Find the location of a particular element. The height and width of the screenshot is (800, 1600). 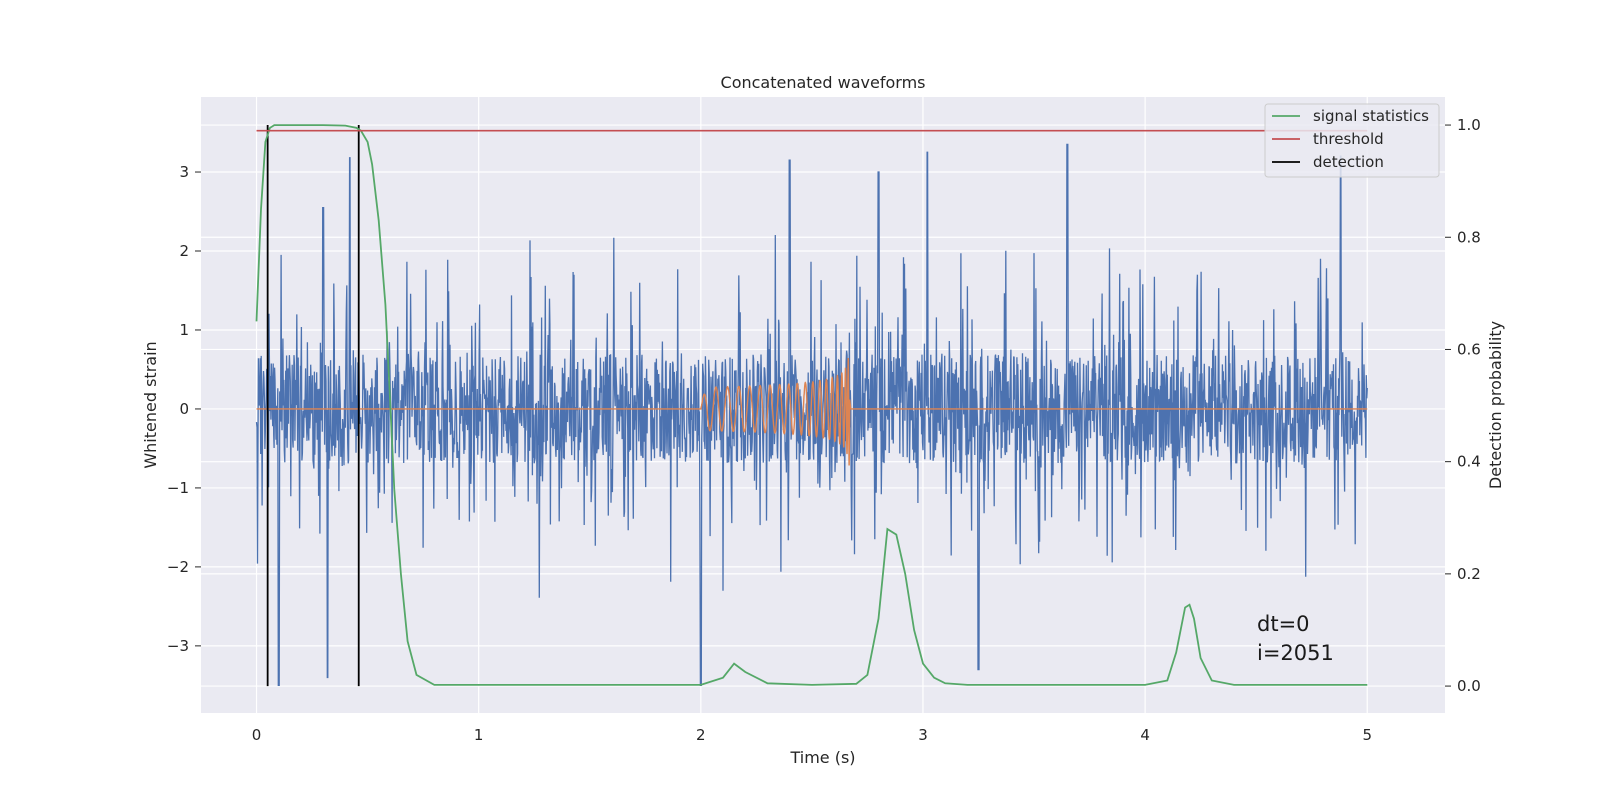

y2-axis-label: Detection probability is located at coordinates (1495, 405).